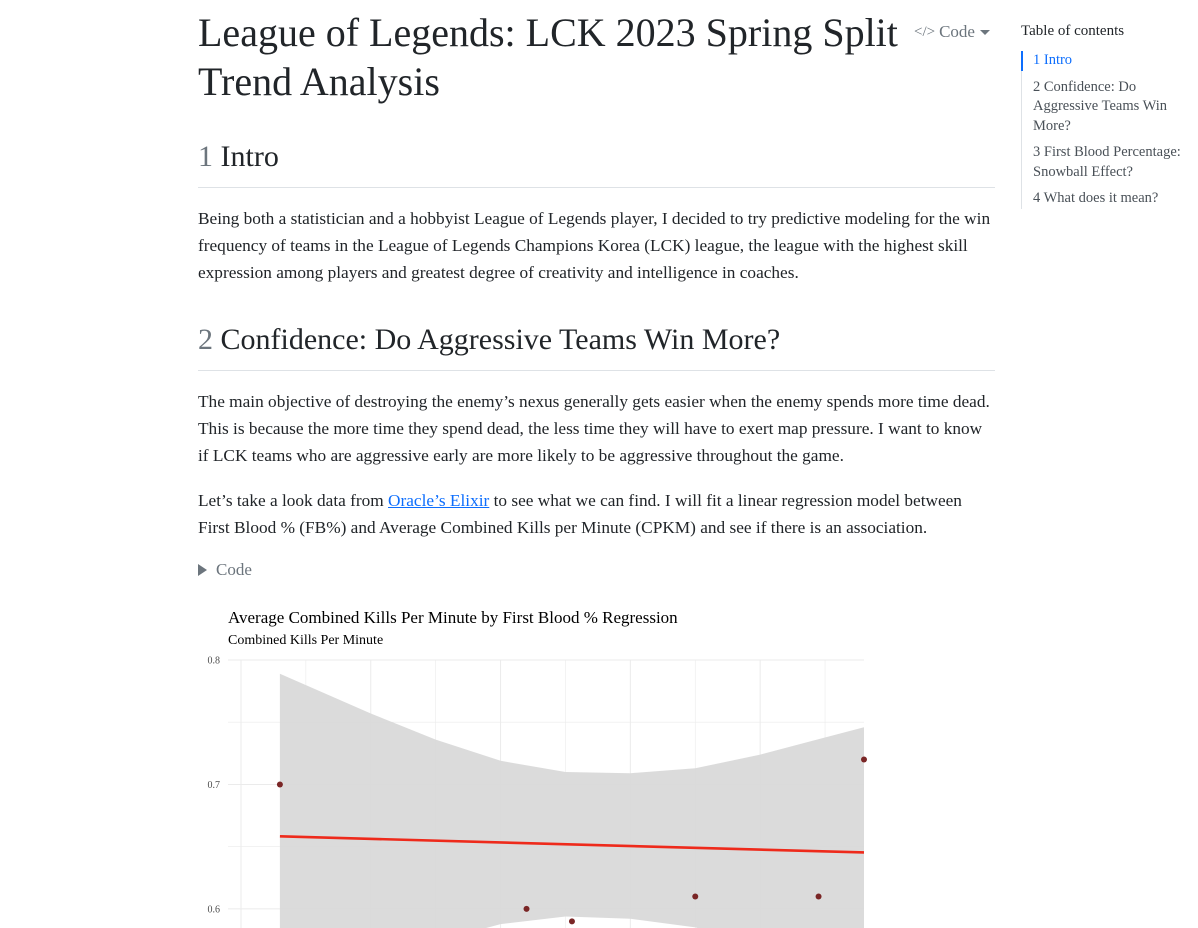 The width and height of the screenshot is (1198, 928). Describe the element at coordinates (293, 500) in the screenshot. I see `paragraph-text: Let’s take a look data from` at that location.